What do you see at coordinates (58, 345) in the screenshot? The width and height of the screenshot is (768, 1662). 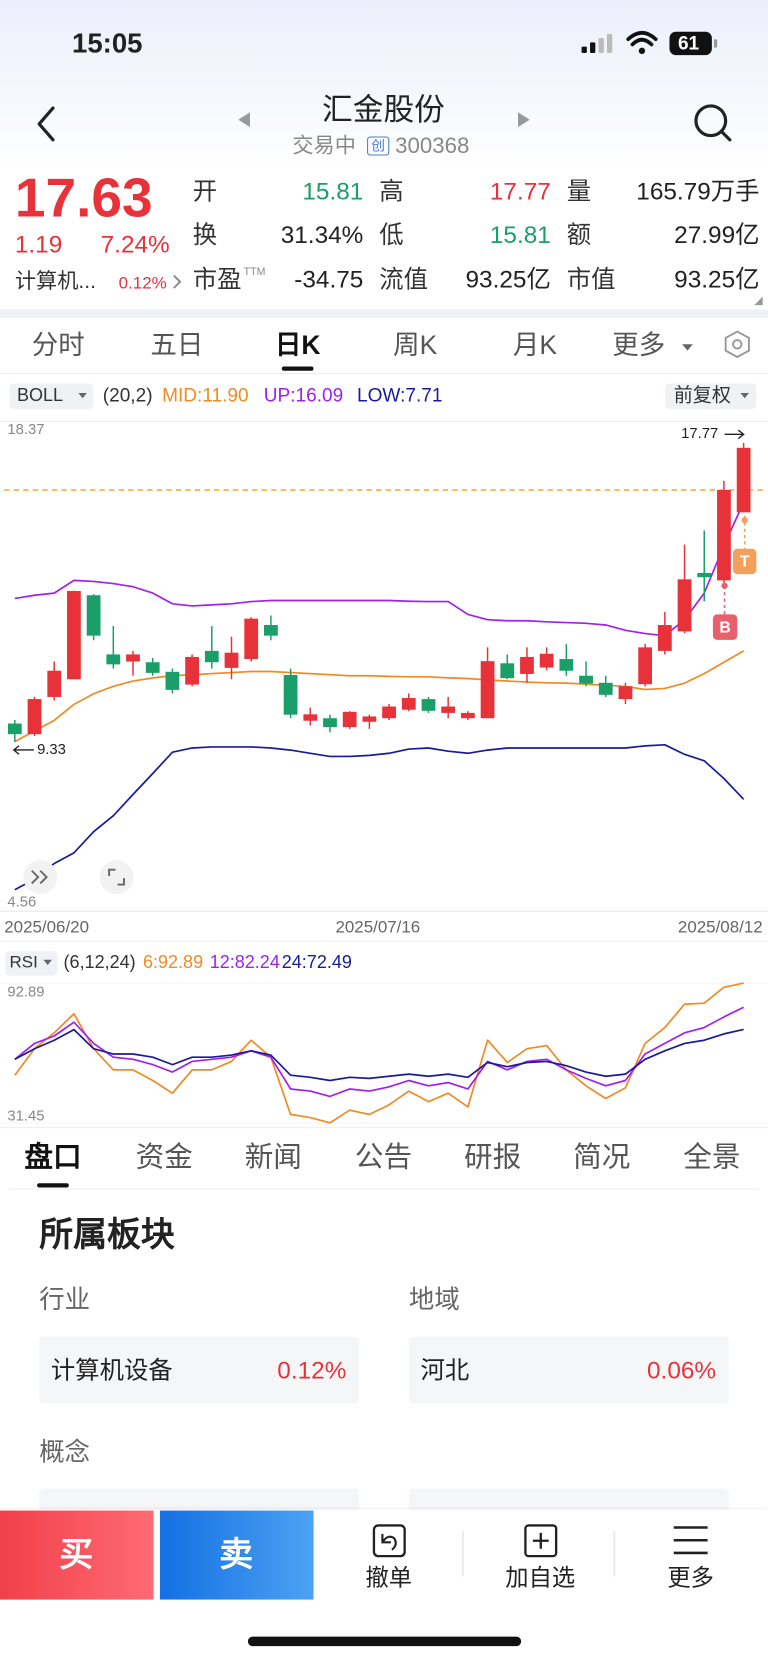 I see `kline-tab: 分时` at bounding box center [58, 345].